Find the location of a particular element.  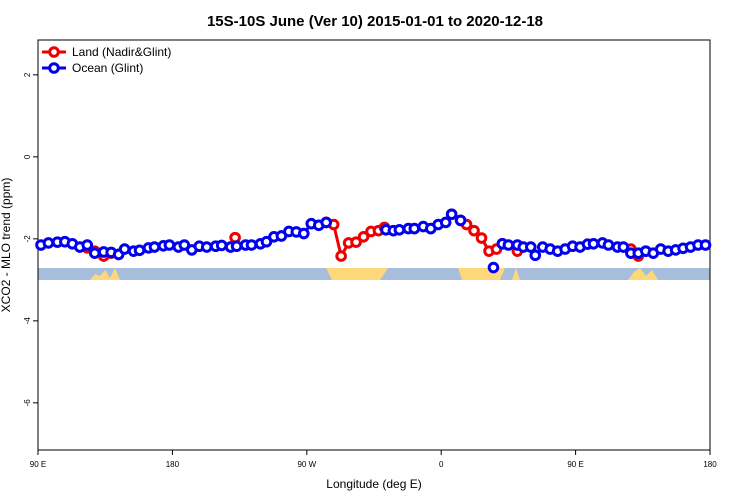

y-tick-label: -2 is located at coordinates (27, 239).